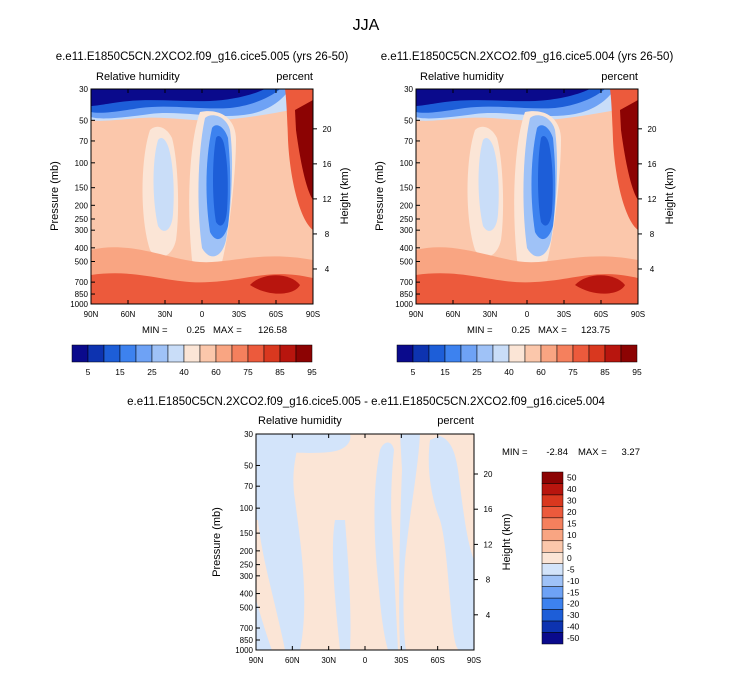 This screenshot has width=733, height=673. What do you see at coordinates (453, 314) in the screenshot?
I see `x-tick-label: 60N` at bounding box center [453, 314].